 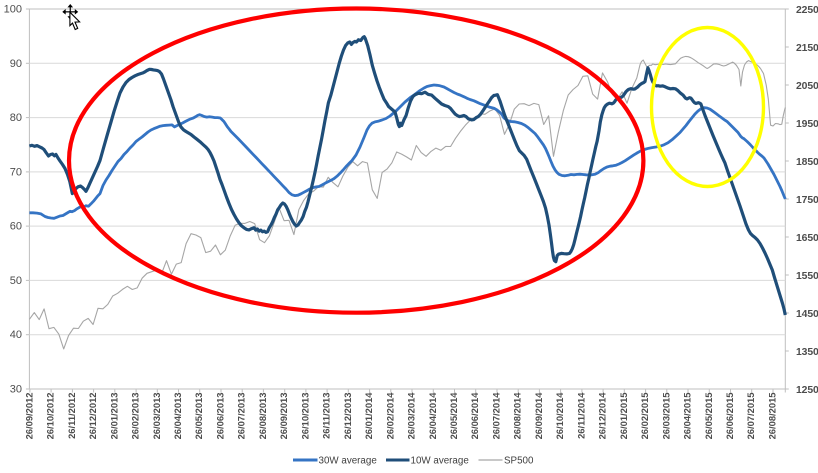 I want to click on svg-text: 1650, so click(x=807, y=238).